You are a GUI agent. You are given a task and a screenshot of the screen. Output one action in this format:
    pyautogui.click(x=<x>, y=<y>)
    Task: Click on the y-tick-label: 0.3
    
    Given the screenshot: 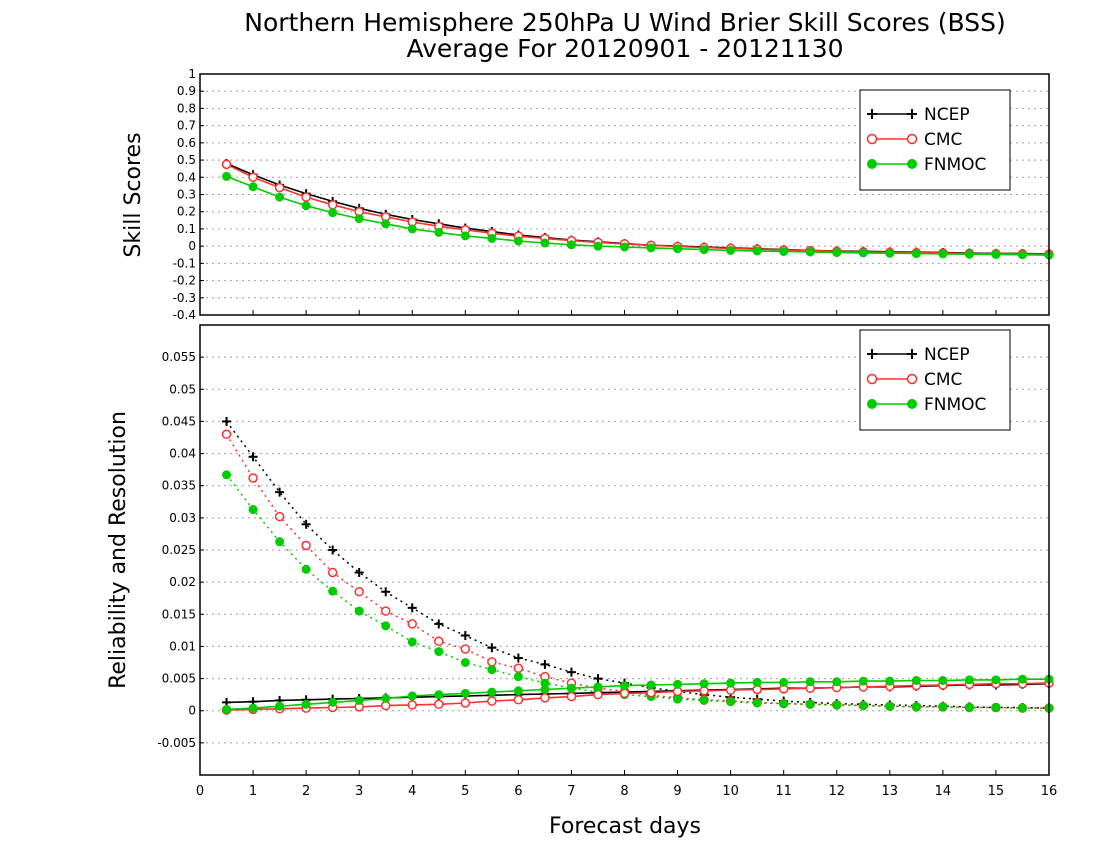 What is the action you would take?
    pyautogui.click(x=186, y=195)
    